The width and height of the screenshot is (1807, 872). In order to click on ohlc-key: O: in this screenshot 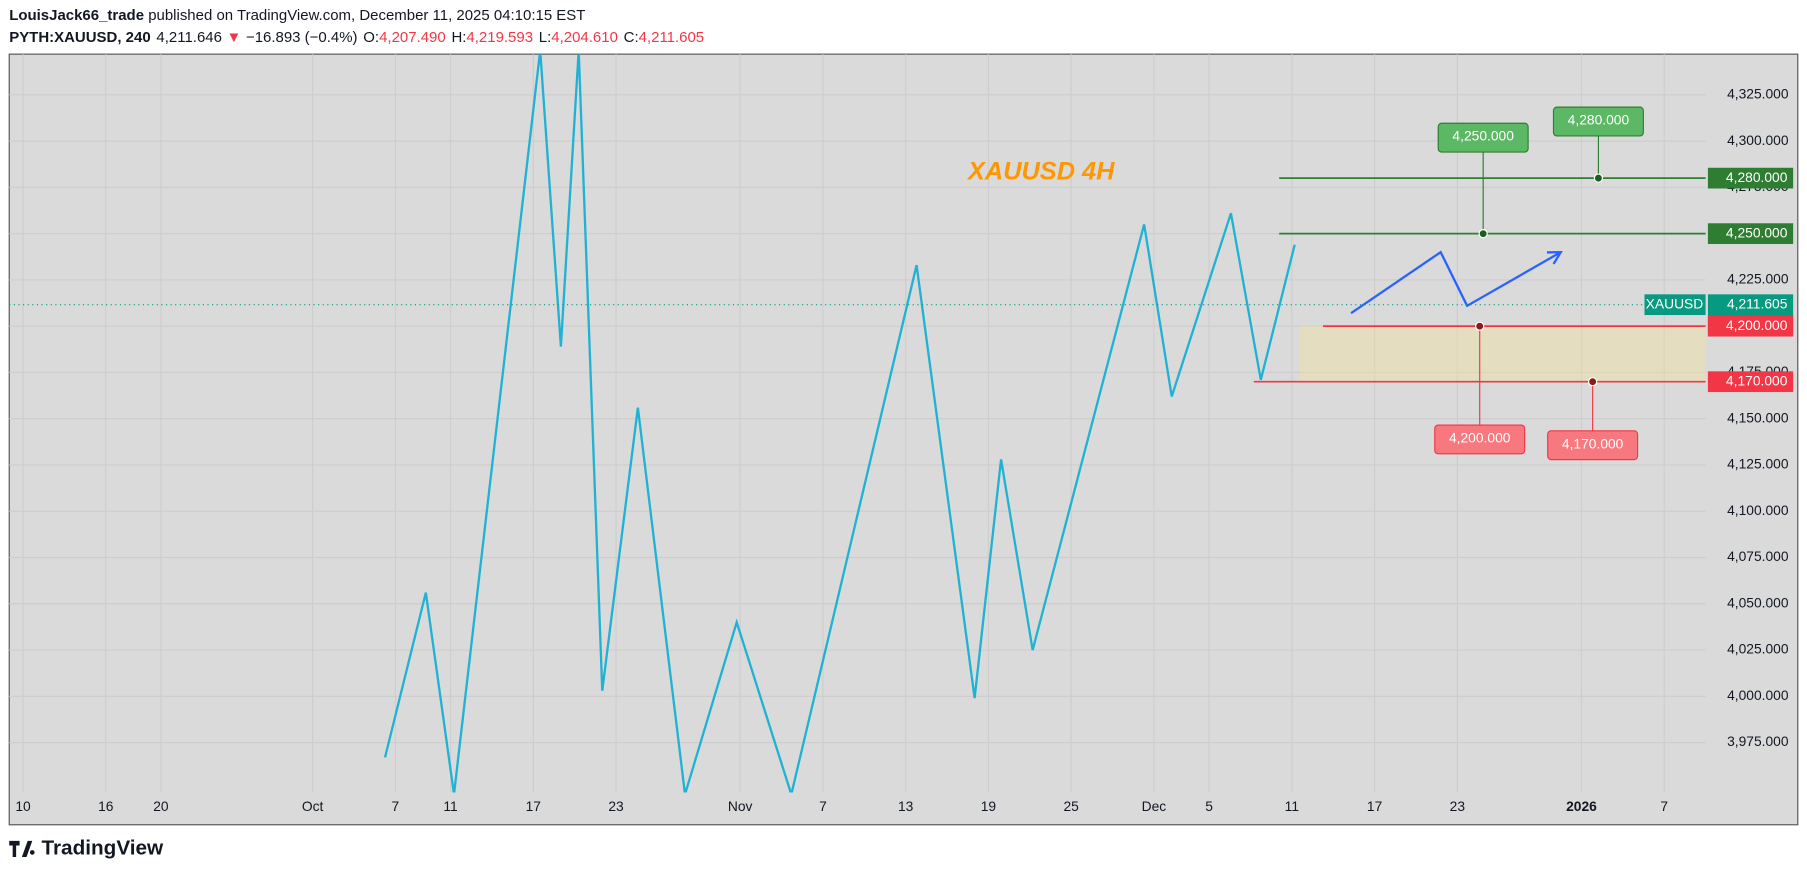, I will do `click(371, 37)`.